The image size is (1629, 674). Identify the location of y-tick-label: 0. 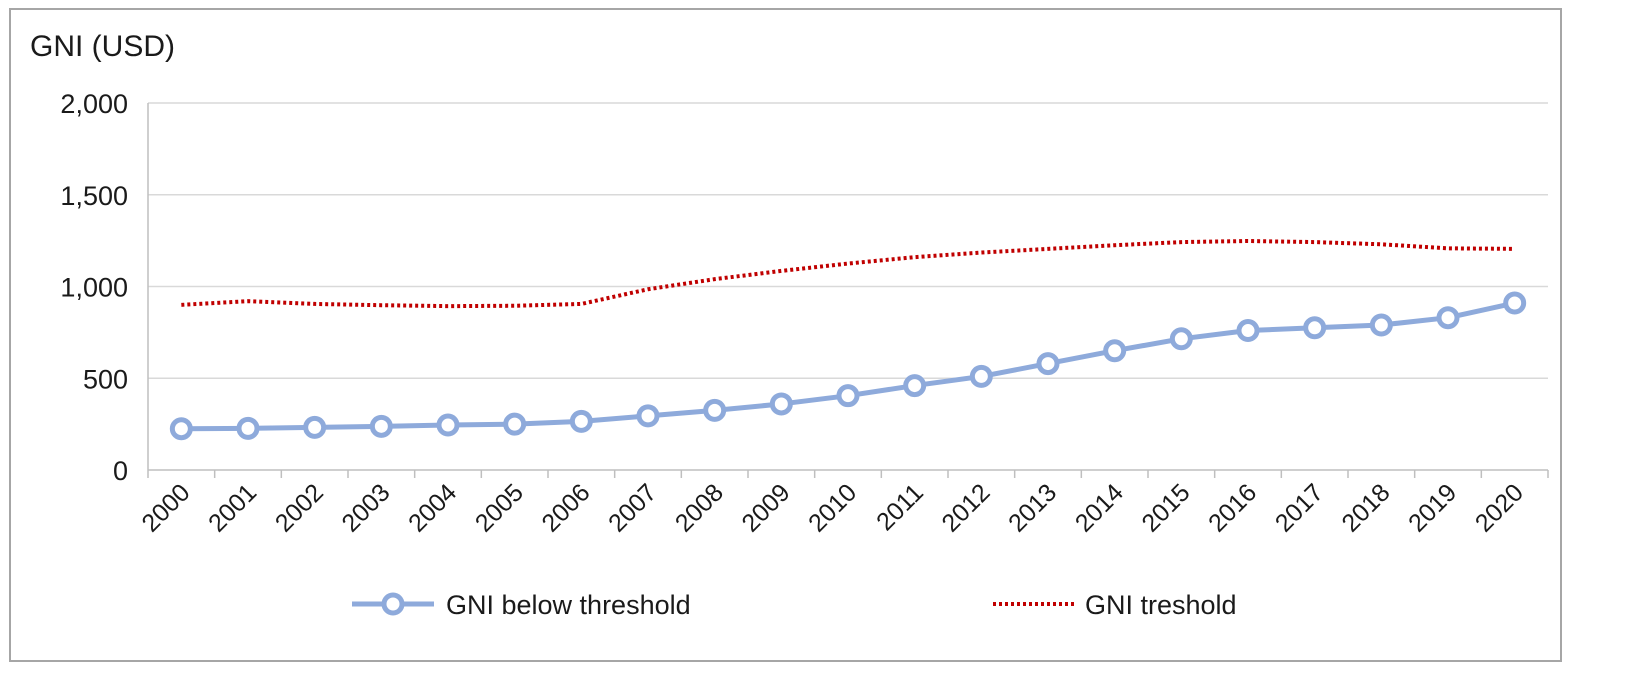
(120, 471).